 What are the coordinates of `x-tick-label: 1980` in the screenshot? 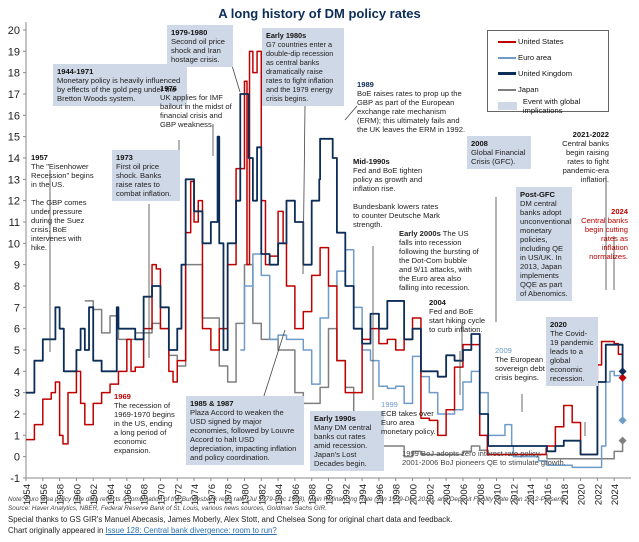 It's located at (245, 494).